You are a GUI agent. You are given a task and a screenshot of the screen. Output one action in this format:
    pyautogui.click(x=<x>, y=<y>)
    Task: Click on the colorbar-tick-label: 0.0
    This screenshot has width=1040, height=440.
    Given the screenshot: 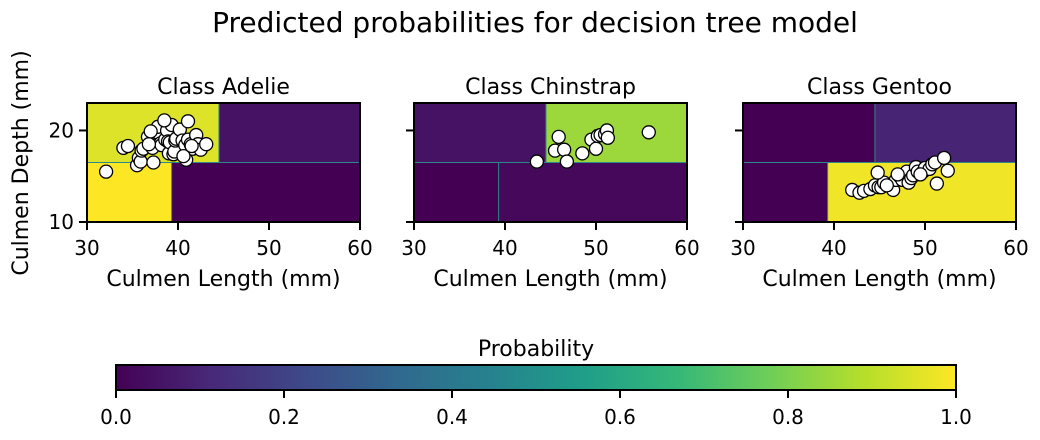 What is the action you would take?
    pyautogui.click(x=116, y=417)
    